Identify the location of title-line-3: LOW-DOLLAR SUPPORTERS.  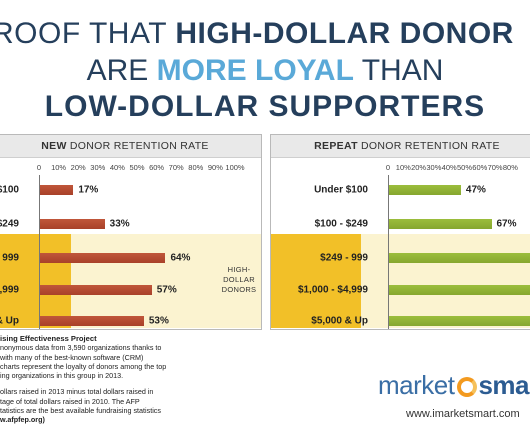
(265, 106).